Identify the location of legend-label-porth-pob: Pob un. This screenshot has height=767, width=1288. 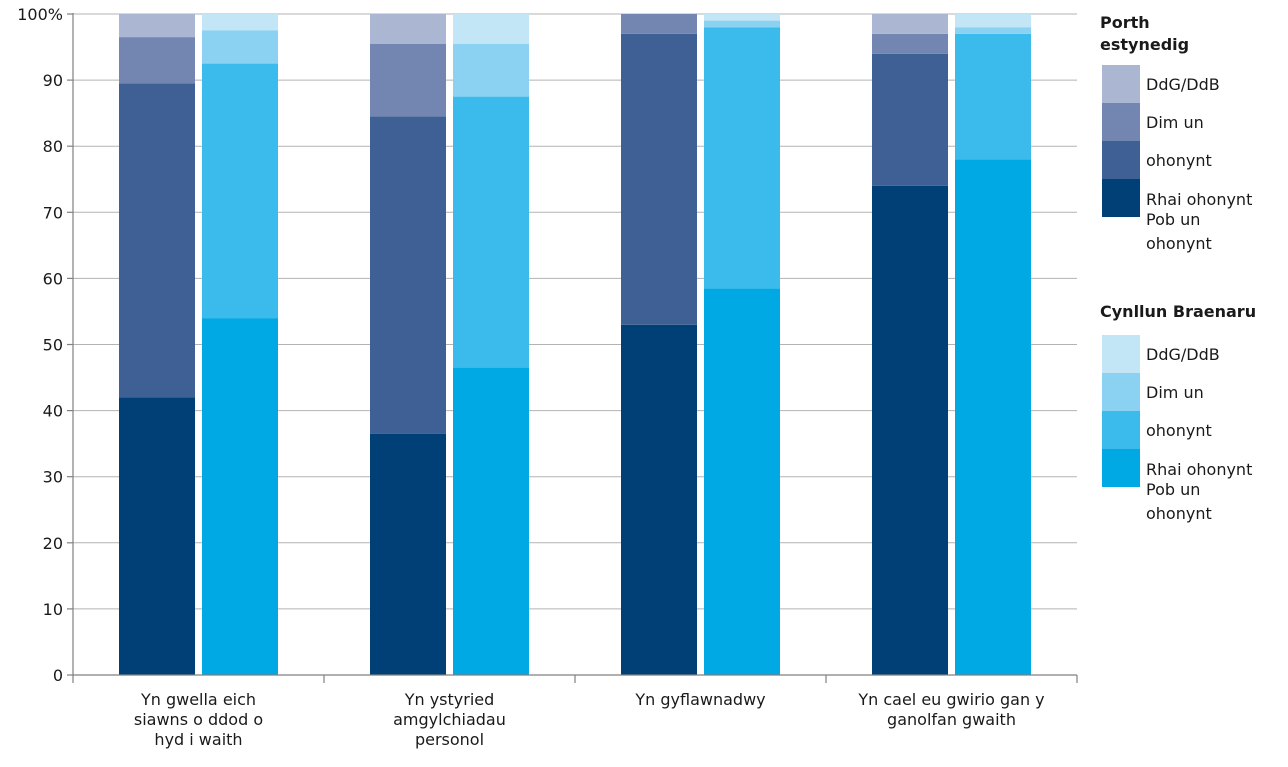
(1173, 219).